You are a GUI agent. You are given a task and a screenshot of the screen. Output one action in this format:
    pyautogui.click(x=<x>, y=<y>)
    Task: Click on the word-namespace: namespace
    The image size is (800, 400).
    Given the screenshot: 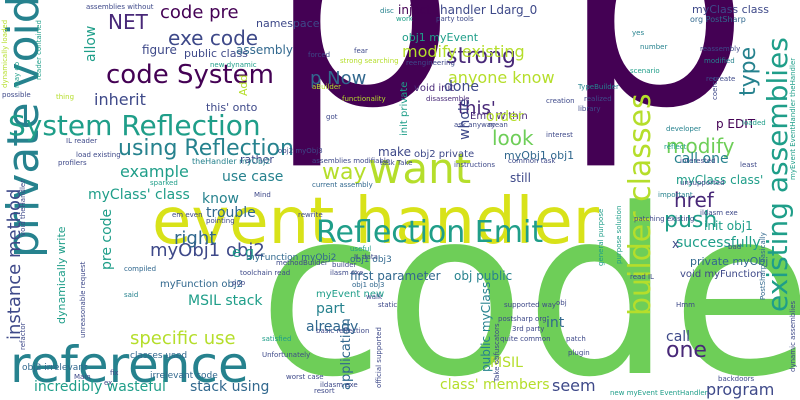 What is the action you would take?
    pyautogui.click(x=288, y=23)
    